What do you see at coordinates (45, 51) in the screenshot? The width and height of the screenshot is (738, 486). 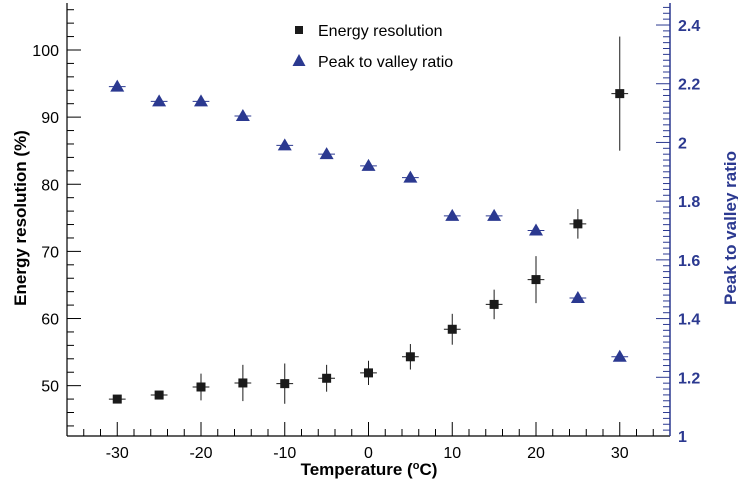 I see `y-tick-label: 100` at bounding box center [45, 51].